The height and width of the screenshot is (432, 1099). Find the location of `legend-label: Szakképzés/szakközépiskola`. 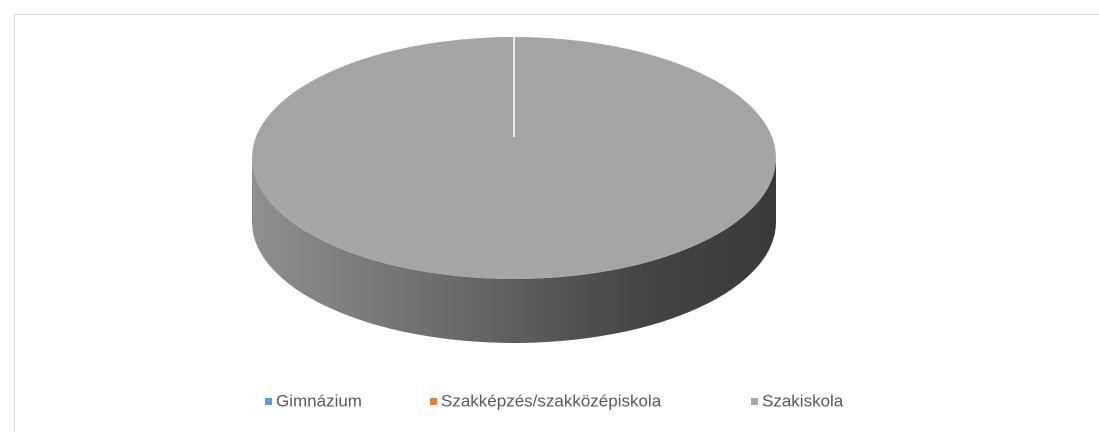

legend-label: Szakképzés/szakközépiskola is located at coordinates (551, 400).